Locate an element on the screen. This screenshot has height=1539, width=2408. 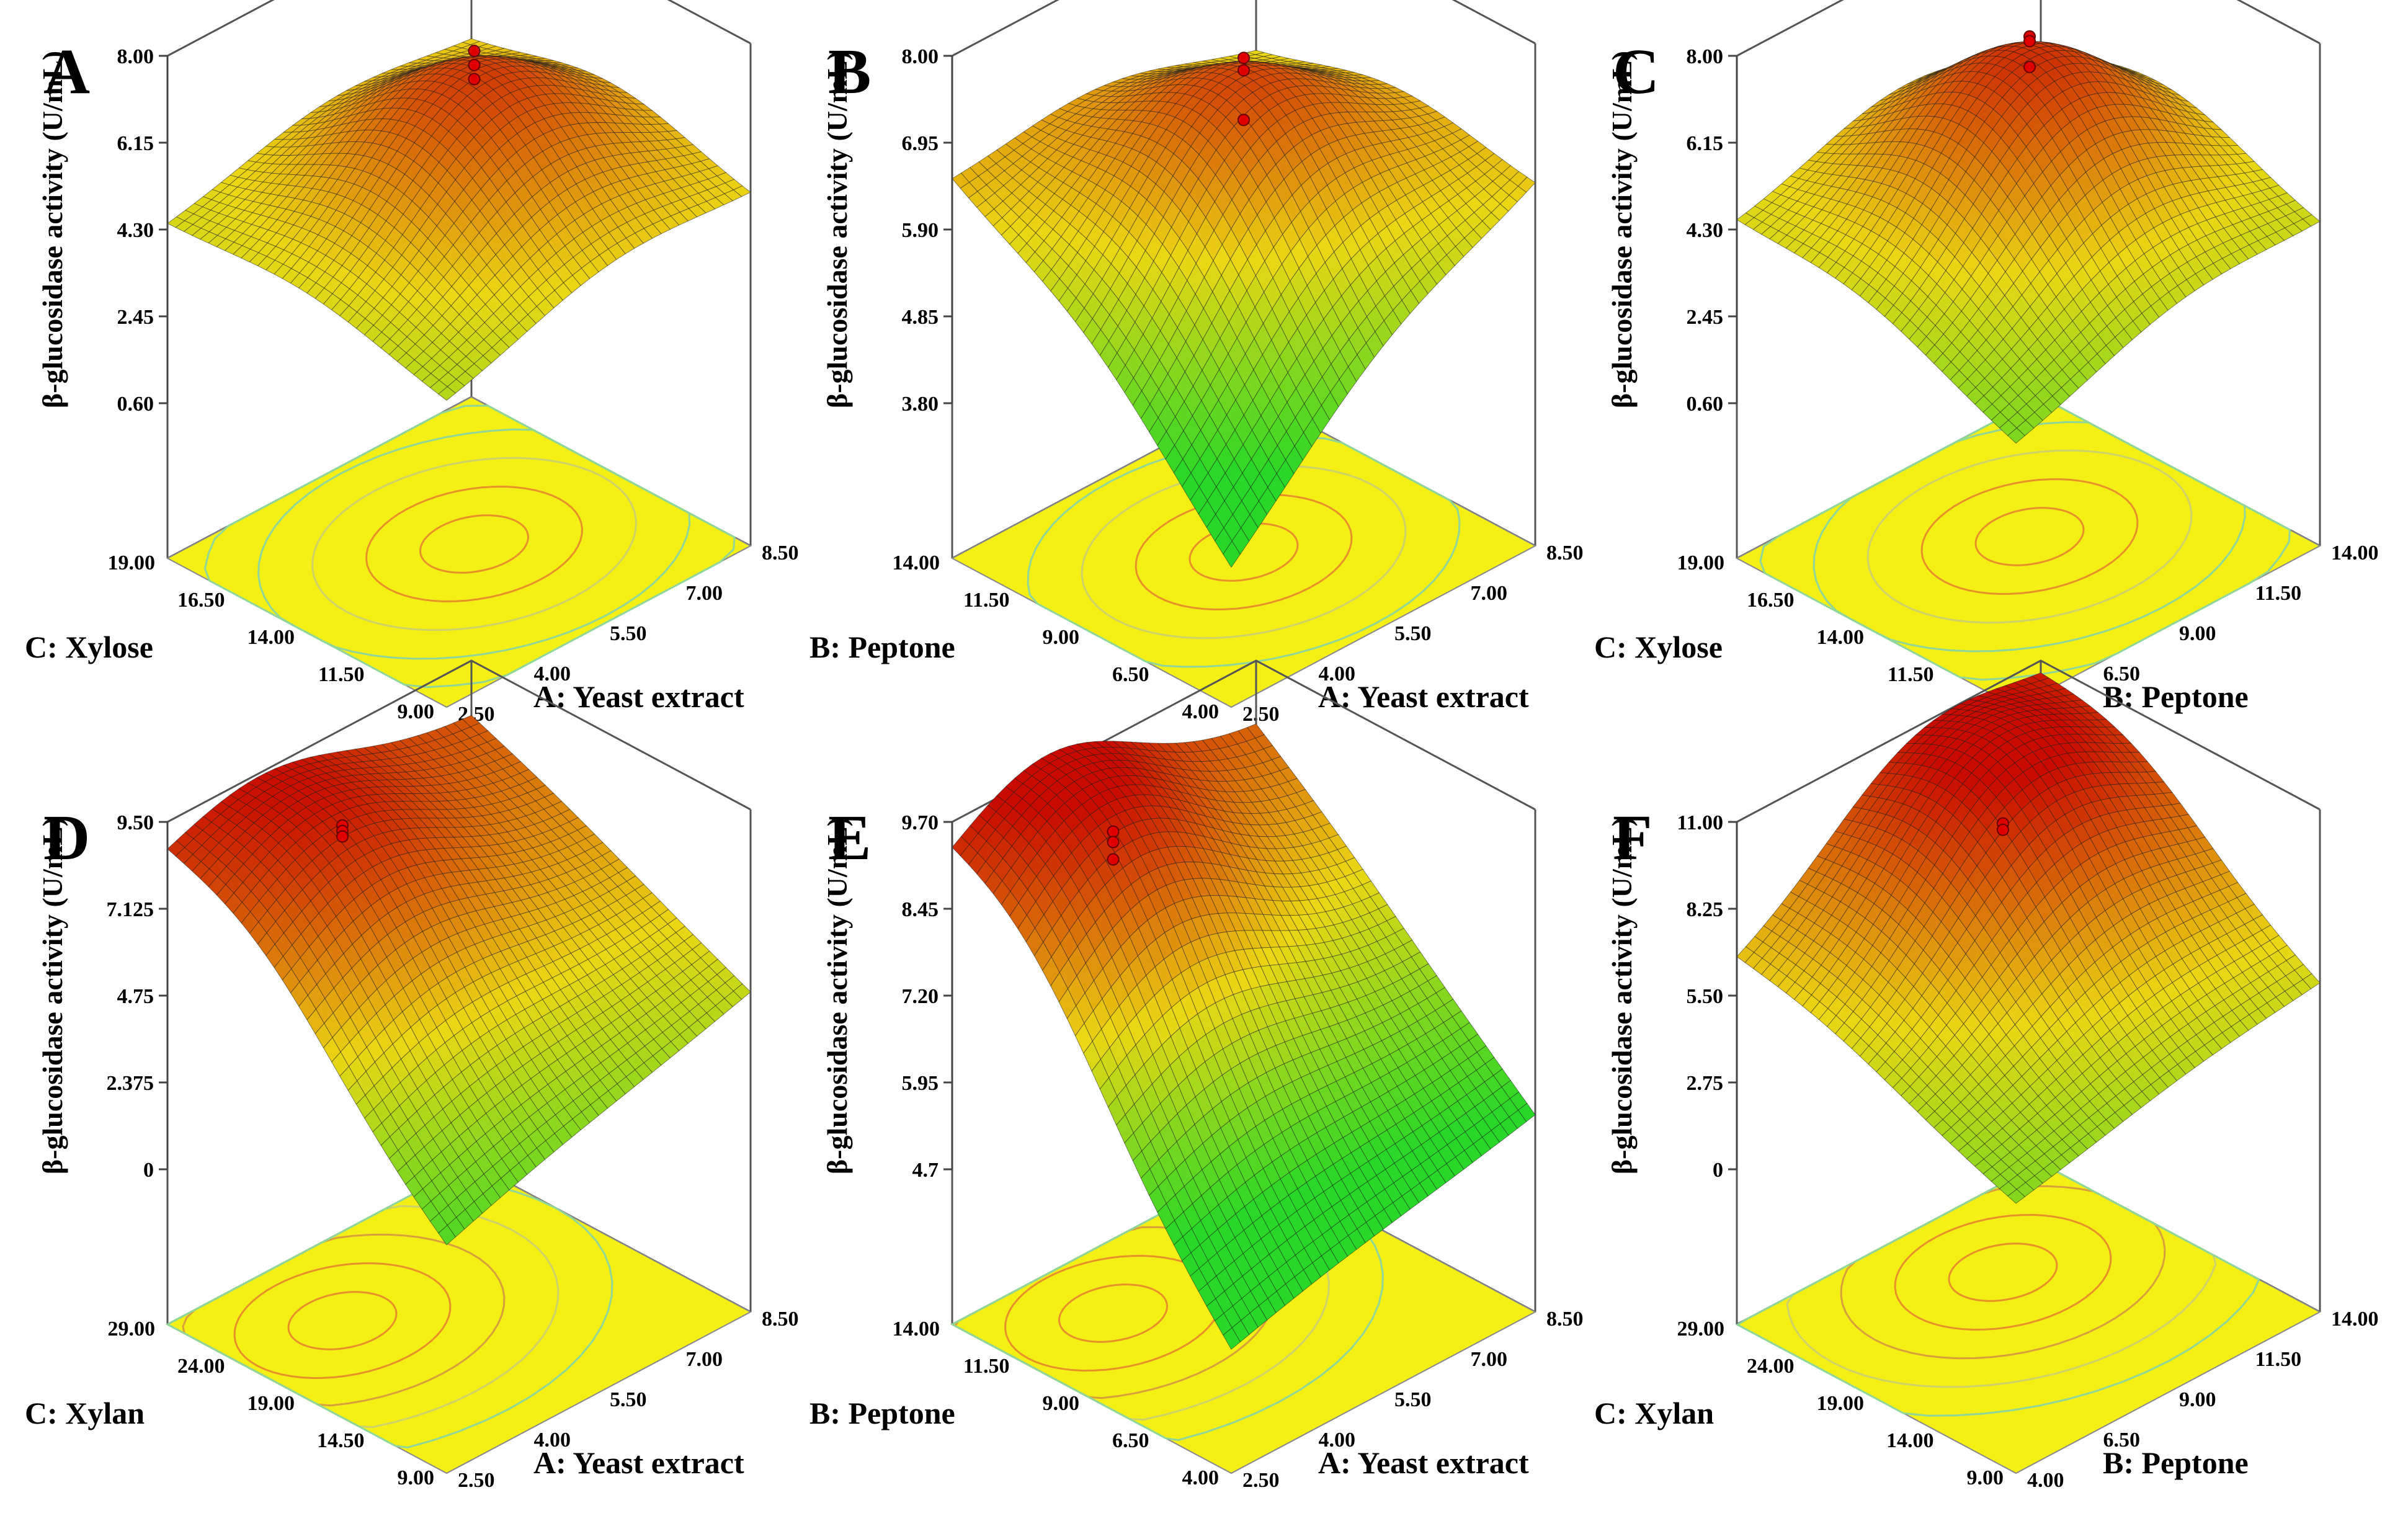
z-tick-label: 8.45 is located at coordinates (920, 910).